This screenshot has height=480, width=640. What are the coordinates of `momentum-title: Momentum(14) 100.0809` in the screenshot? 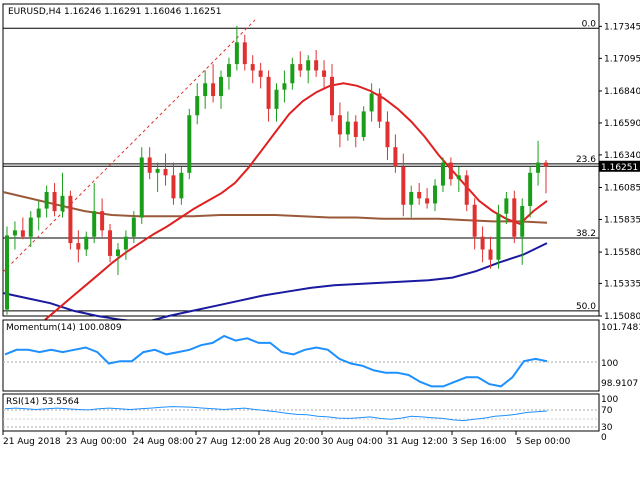 It's located at (64, 328).